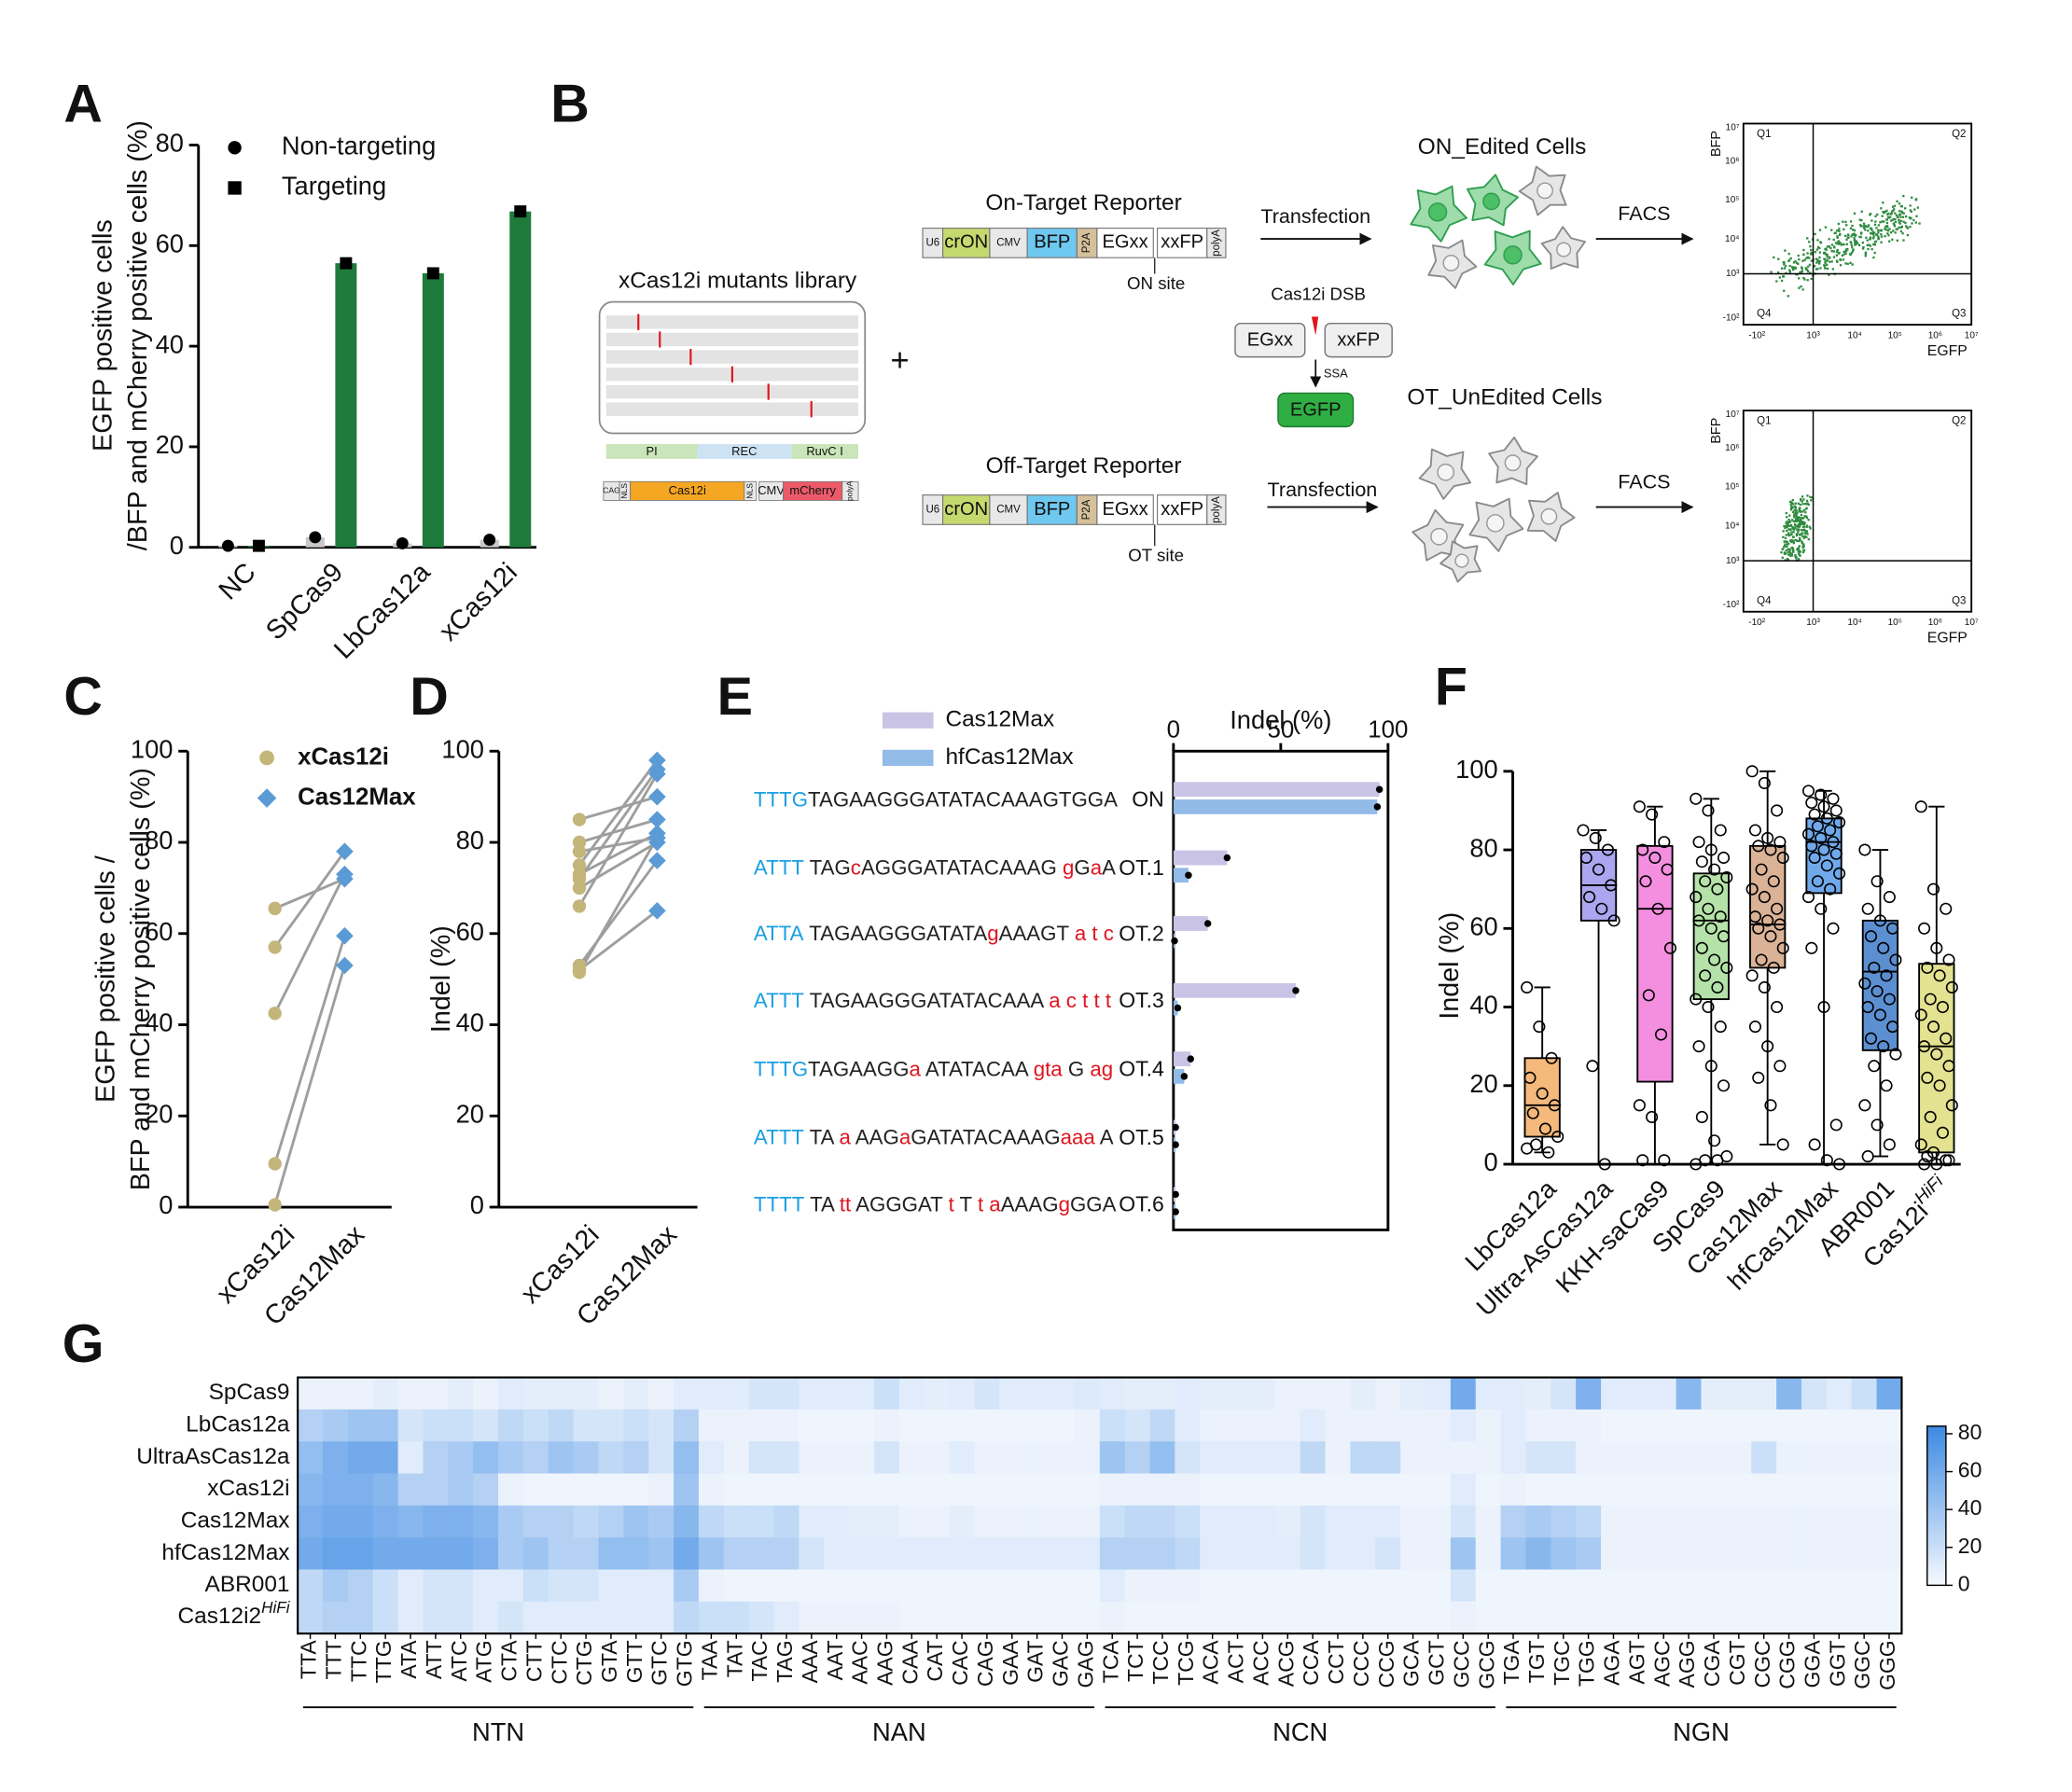  What do you see at coordinates (732, 409) in the screenshot?
I see `mutant-bar` at bounding box center [732, 409].